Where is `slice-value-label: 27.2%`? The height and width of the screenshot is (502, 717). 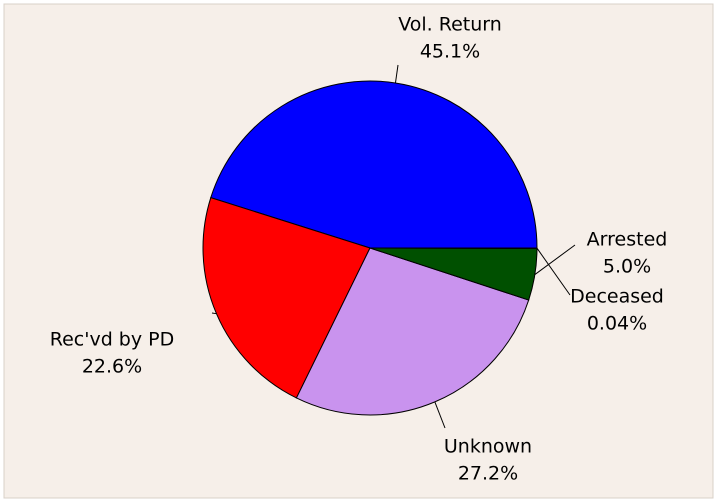
slice-value-label: 27.2% is located at coordinates (488, 474).